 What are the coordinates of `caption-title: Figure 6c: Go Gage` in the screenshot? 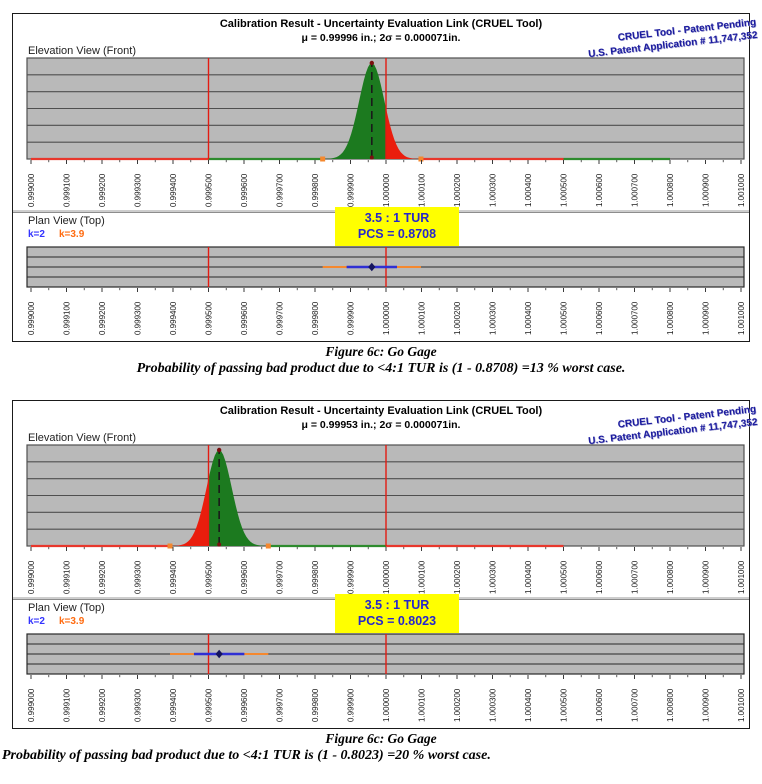 It's located at (381, 738).